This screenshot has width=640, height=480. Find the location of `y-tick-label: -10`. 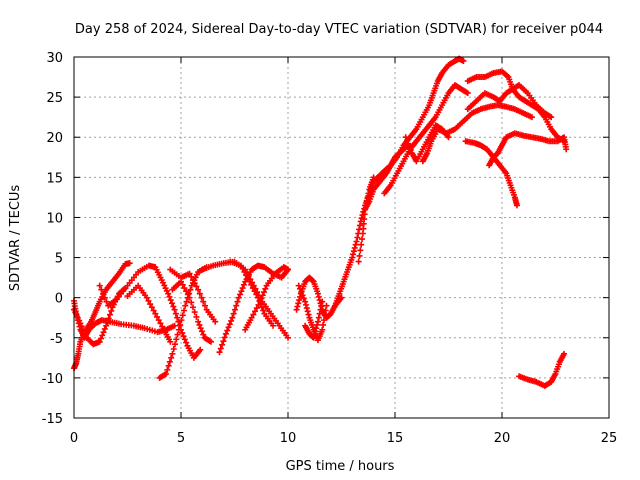

y-tick-label: -10 is located at coordinates (52, 379).